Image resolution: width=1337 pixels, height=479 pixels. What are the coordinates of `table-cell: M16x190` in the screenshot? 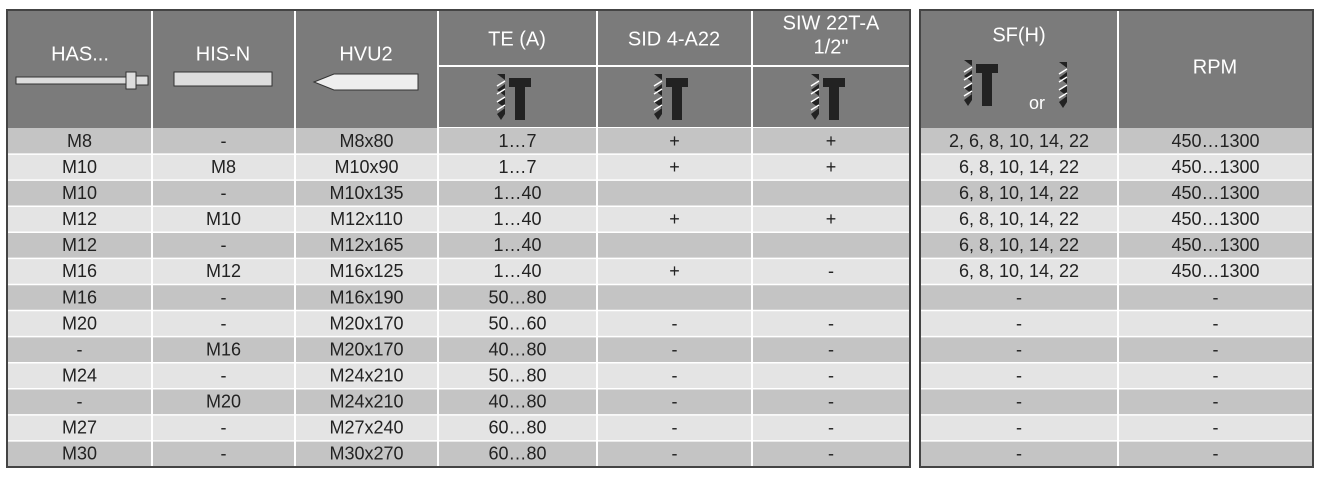 It's located at (366, 297).